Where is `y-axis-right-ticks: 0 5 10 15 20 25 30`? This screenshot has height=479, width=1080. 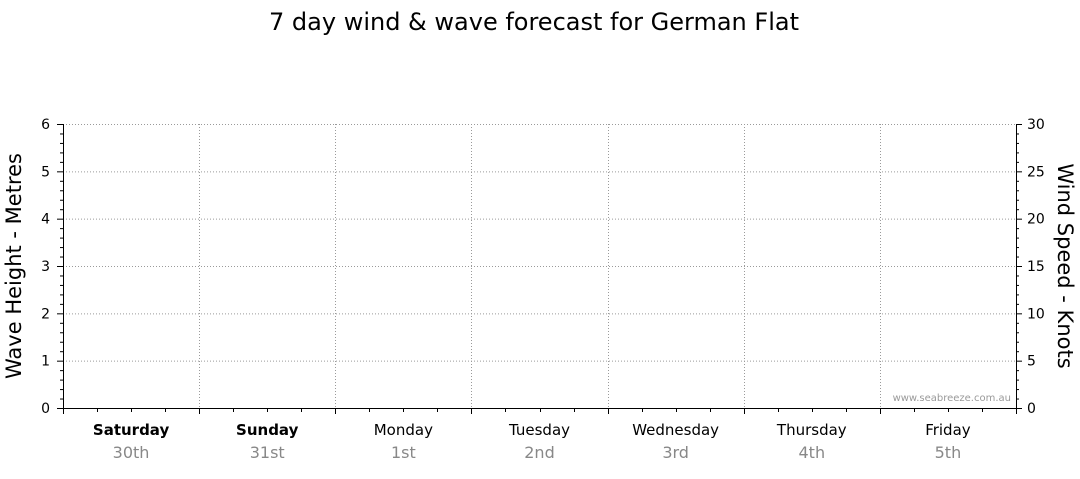 y-axis-right-ticks: 0 5 10 15 20 25 30 is located at coordinates (1030, 267).